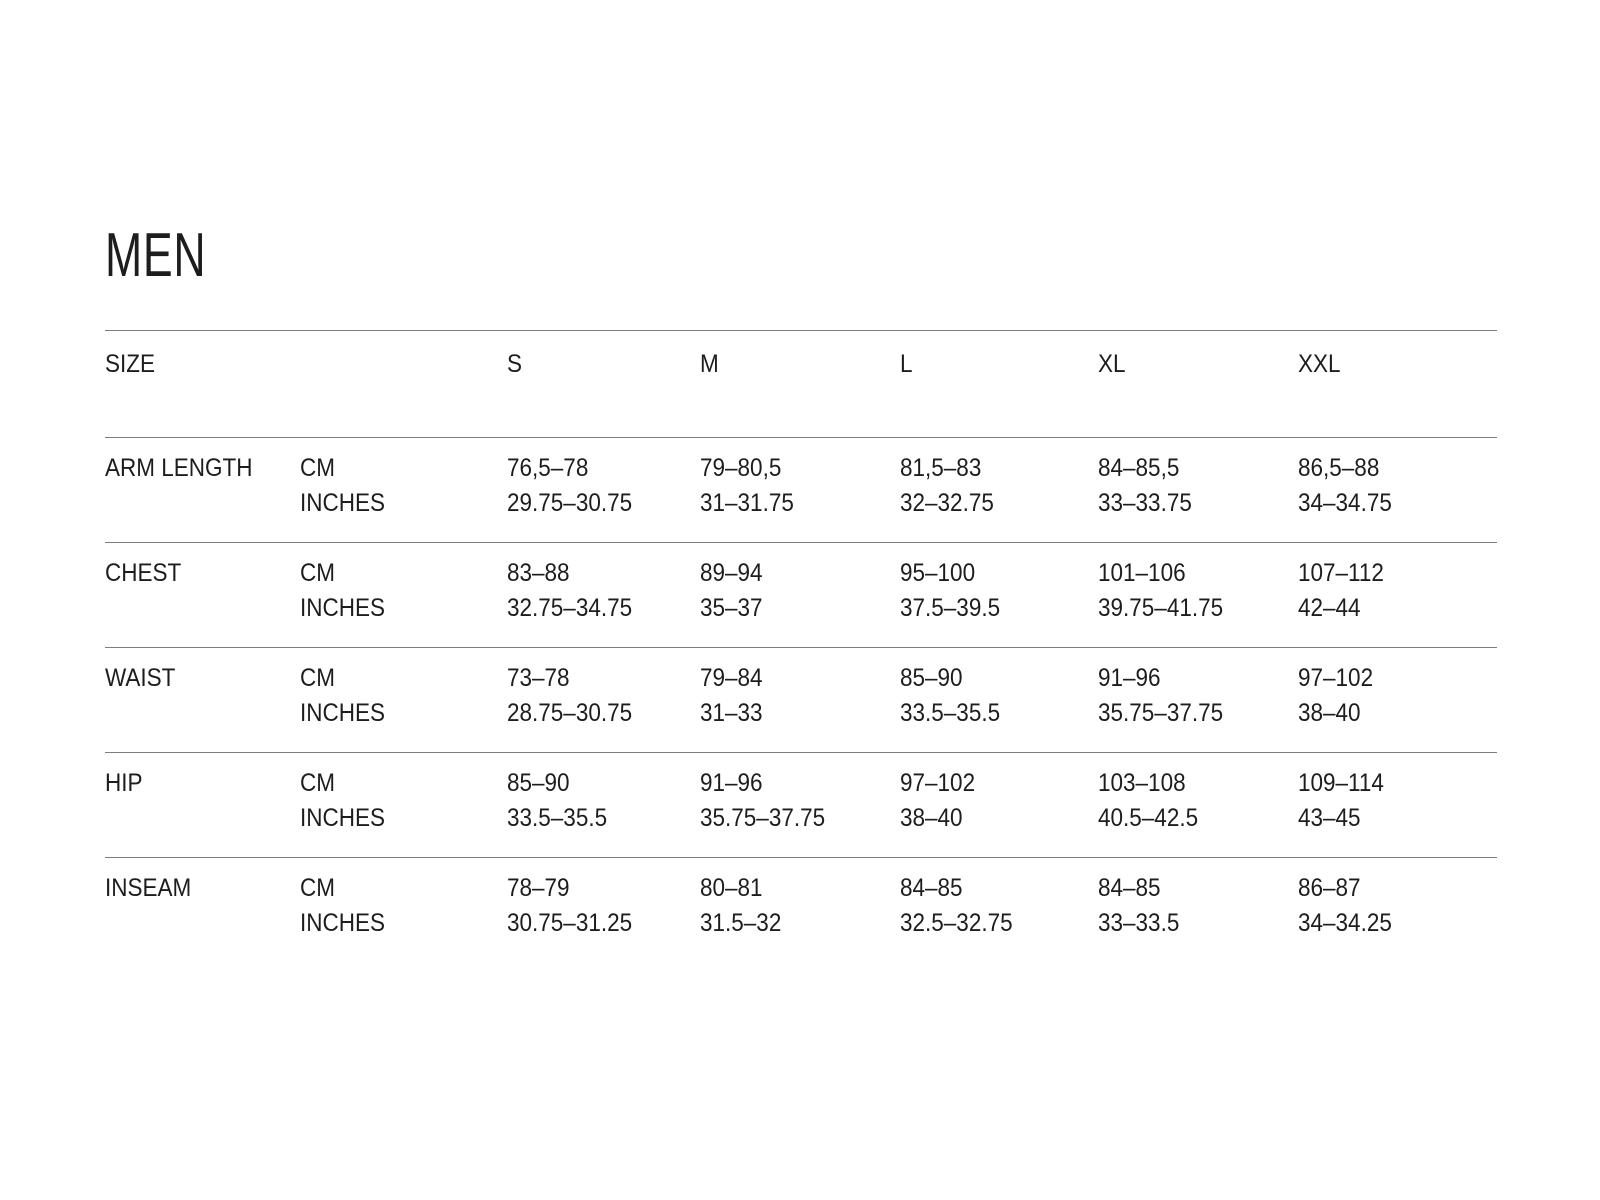  I want to click on cm-value: 86–87, so click(1329, 888).